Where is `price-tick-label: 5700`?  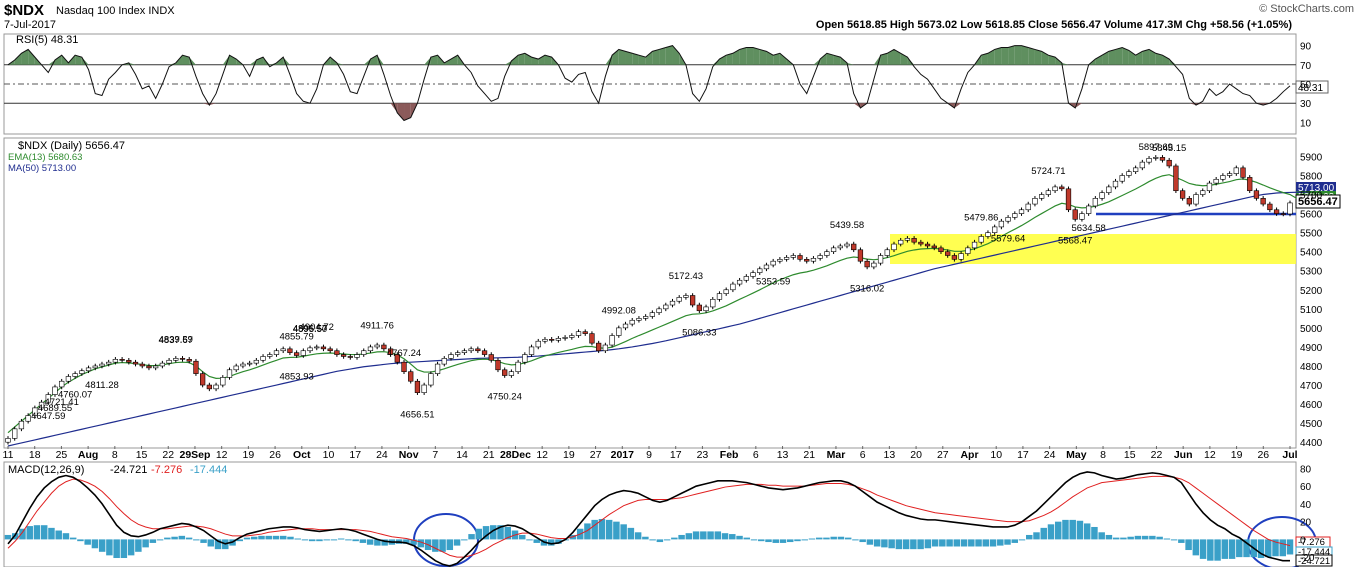 price-tick-label: 5700 is located at coordinates (1311, 196).